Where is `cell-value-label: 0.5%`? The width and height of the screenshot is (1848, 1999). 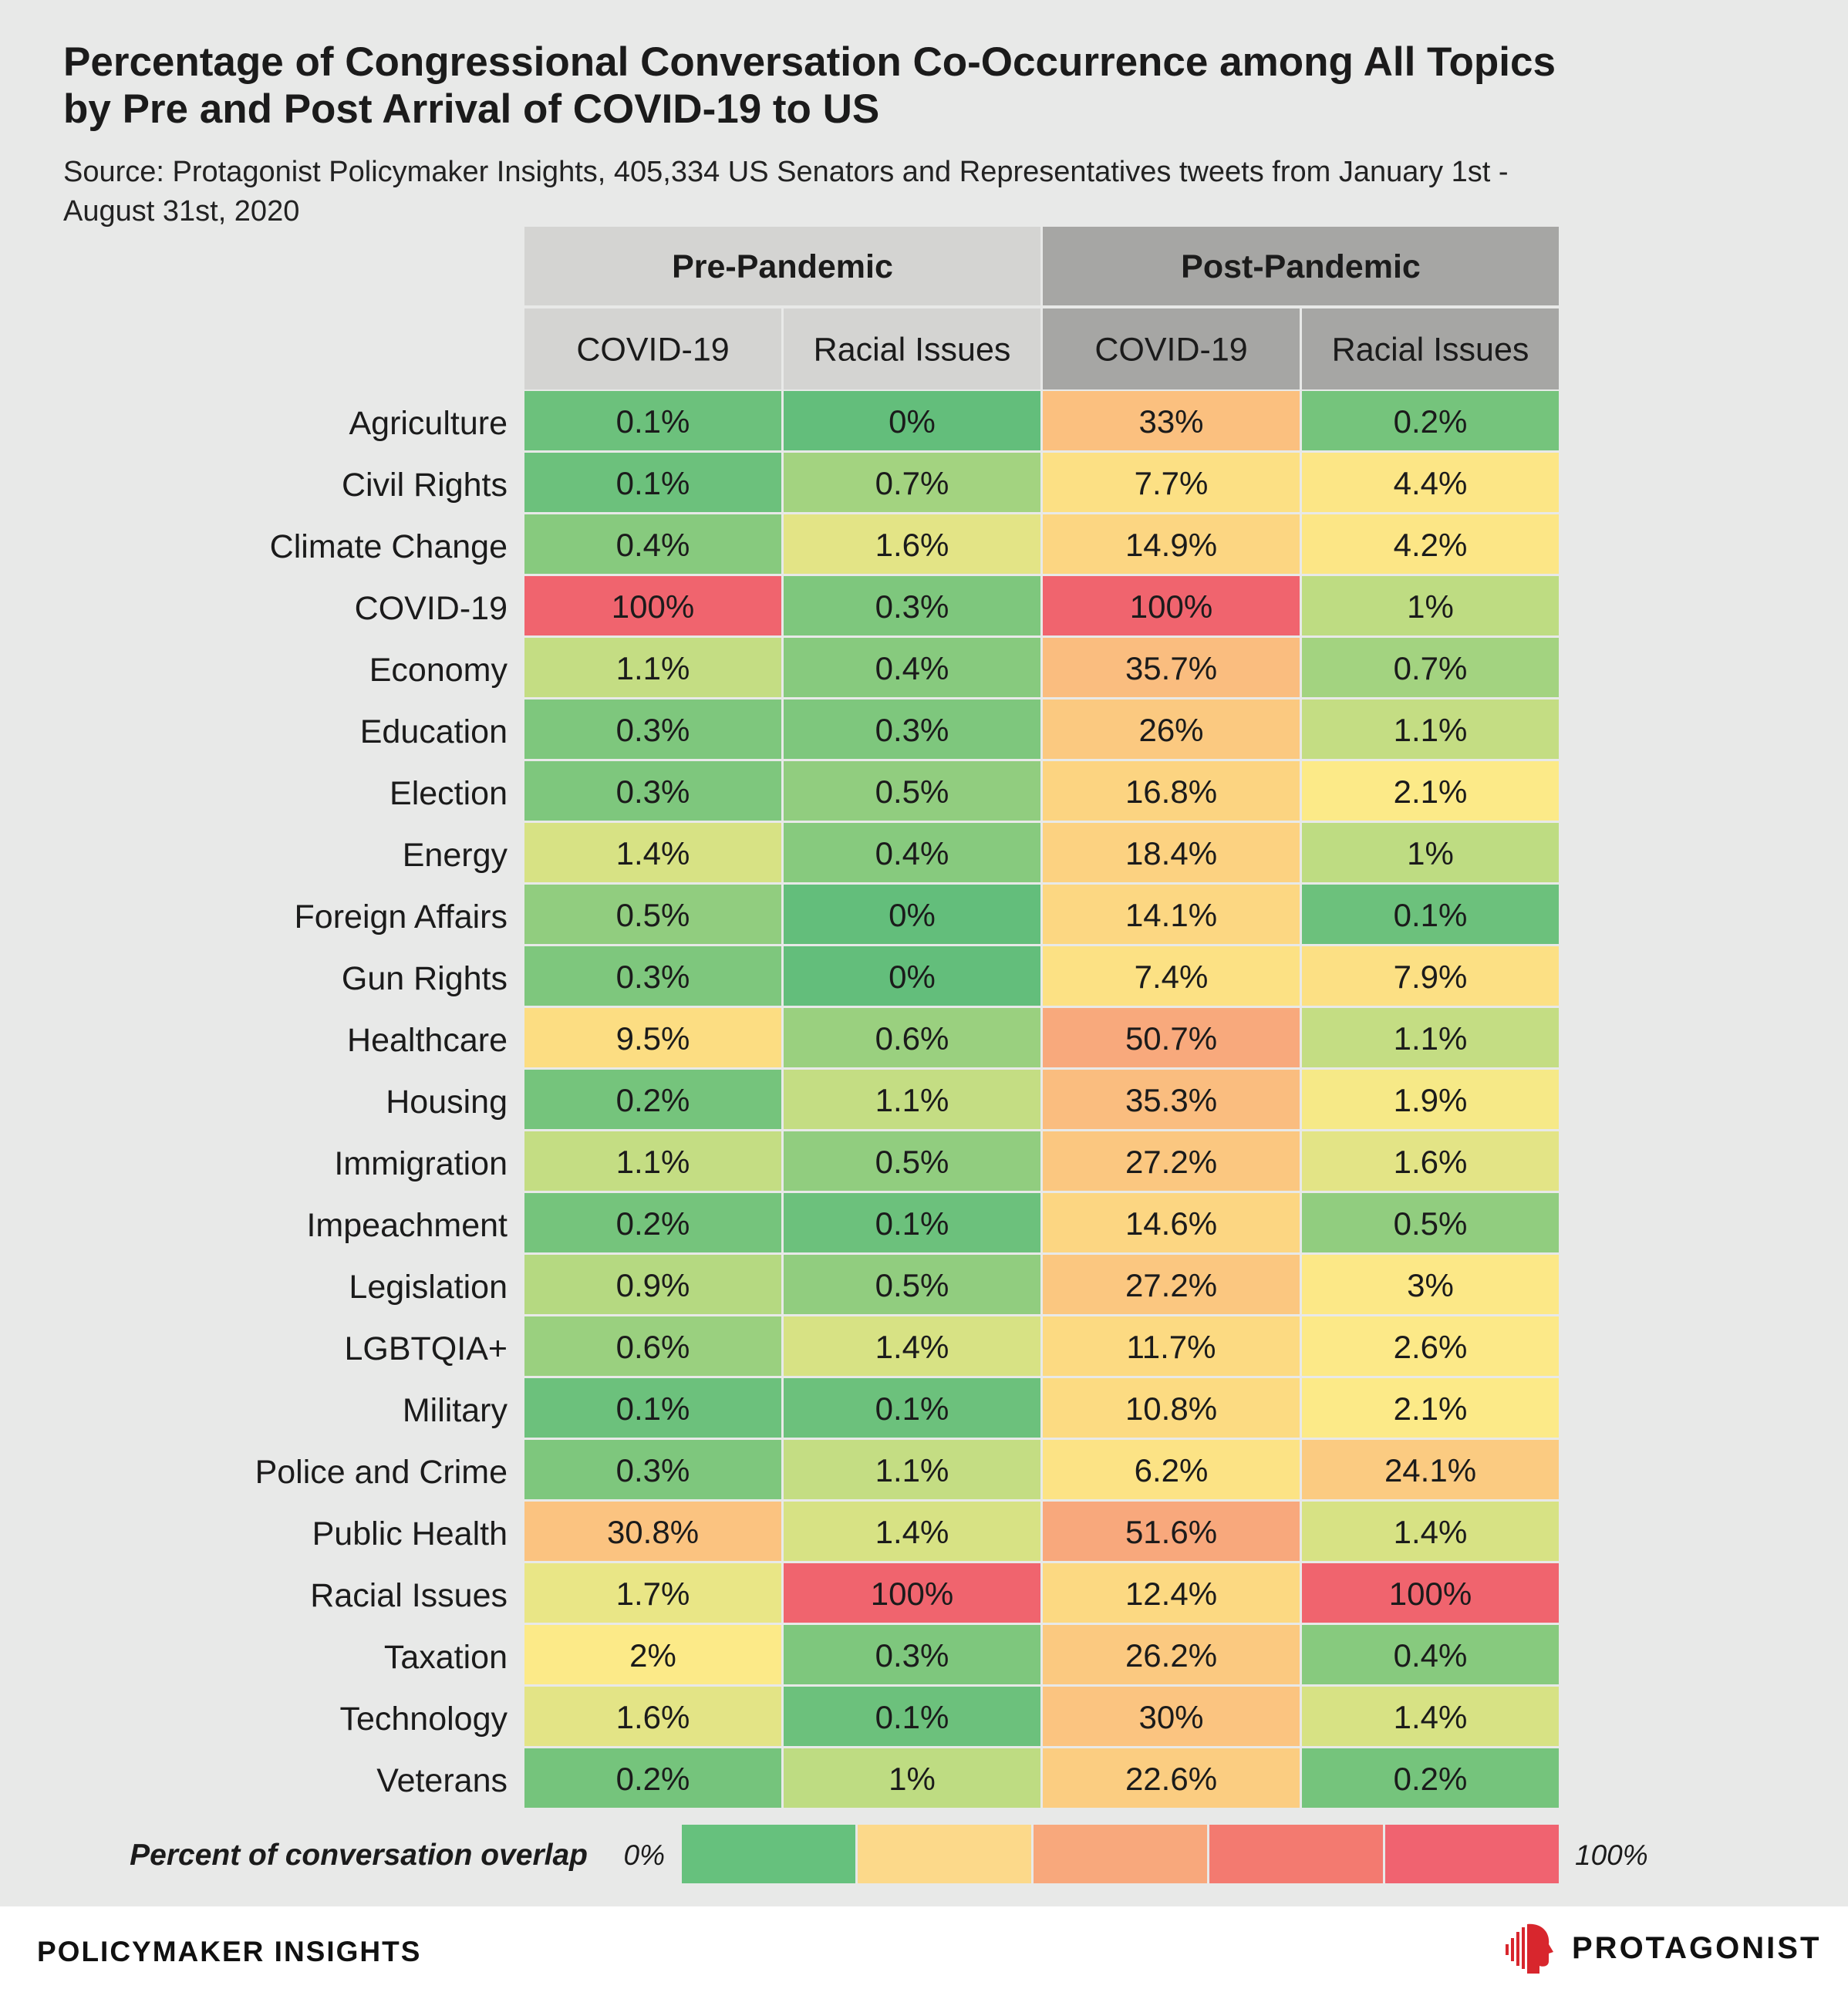
cell-value-label: 0.5% is located at coordinates (912, 1162).